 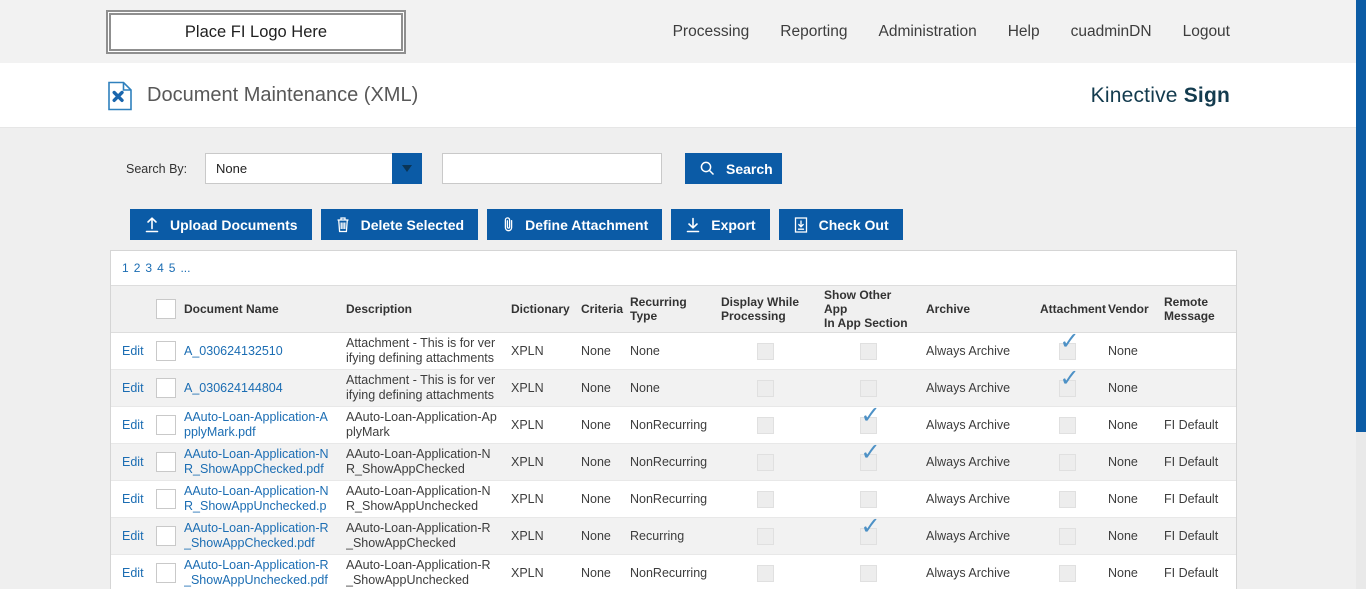 I want to click on search-by-dropdown: None, so click(x=313, y=168).